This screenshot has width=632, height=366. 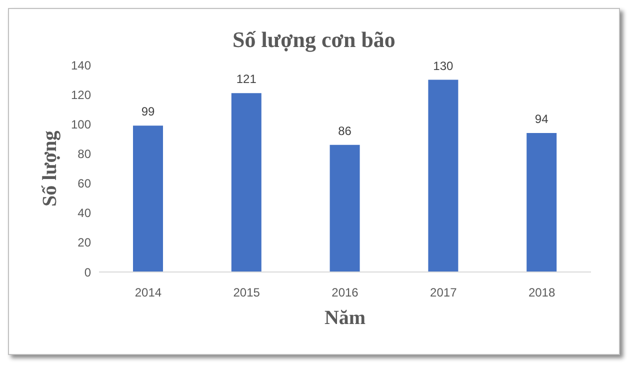 I want to click on y-tick-label: 140, so click(x=81, y=65).